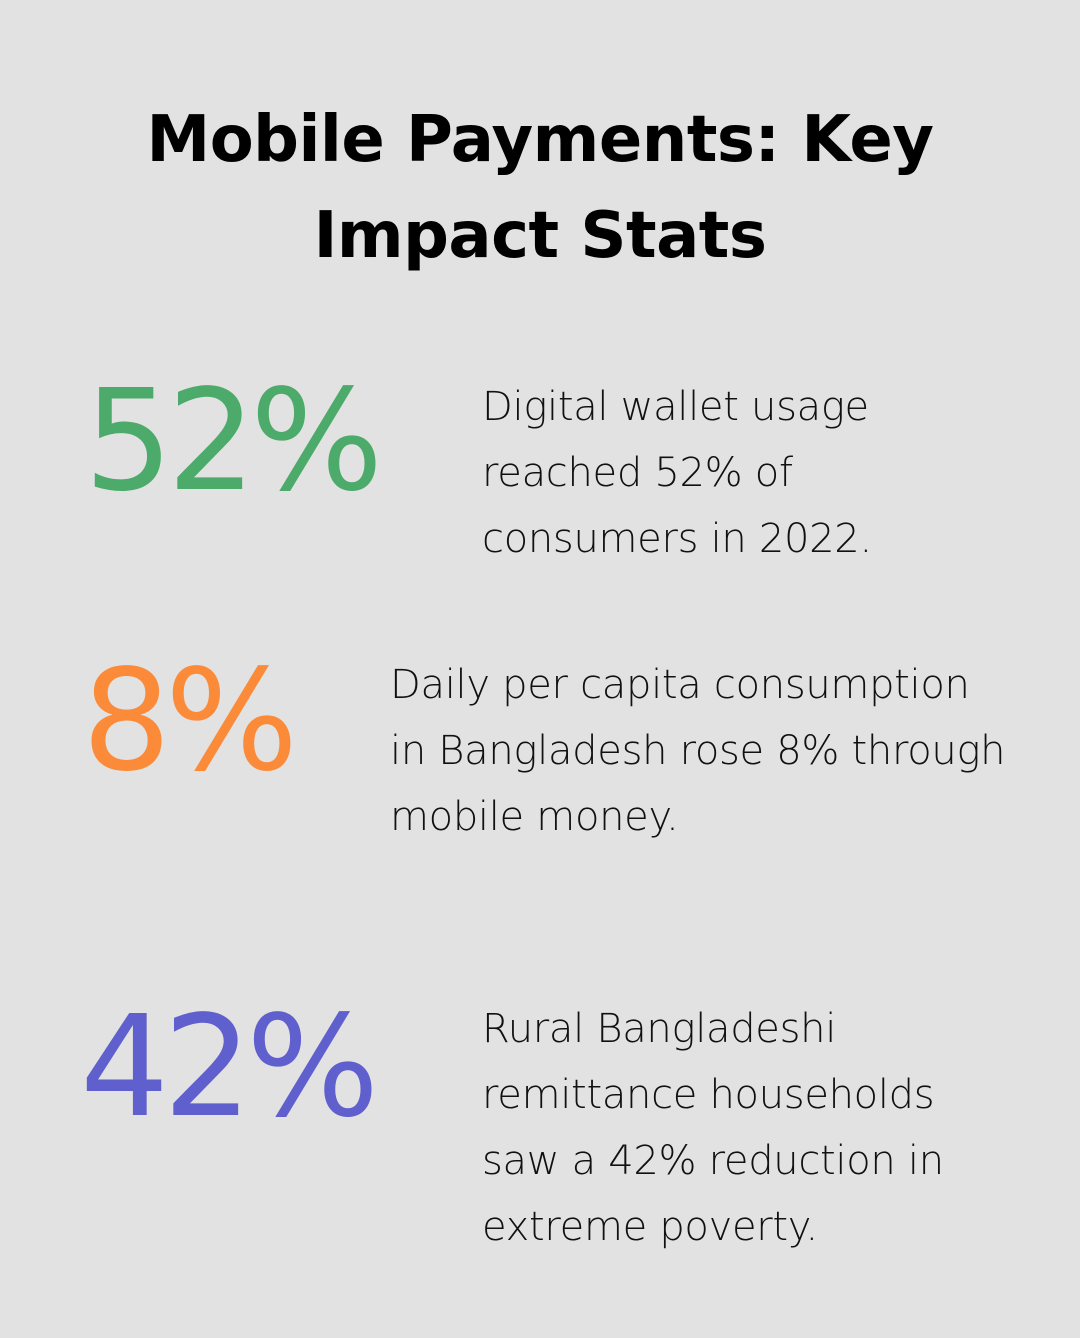  I want to click on stat-value-poverty-reduction: 42%, so click(229, 1067).